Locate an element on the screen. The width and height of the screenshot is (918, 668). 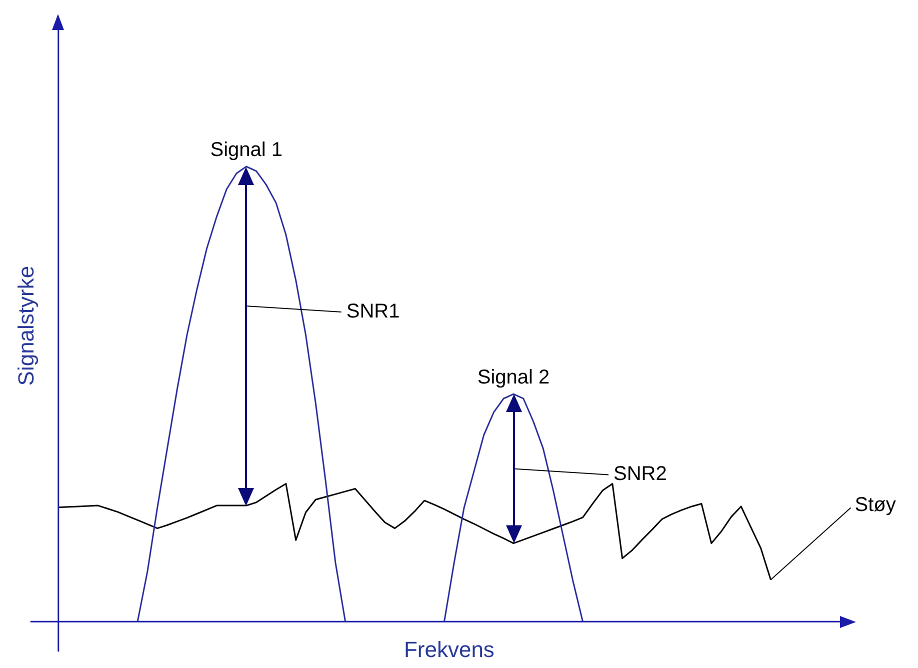
y-axis-title: Signalstyrke is located at coordinates (25, 326).